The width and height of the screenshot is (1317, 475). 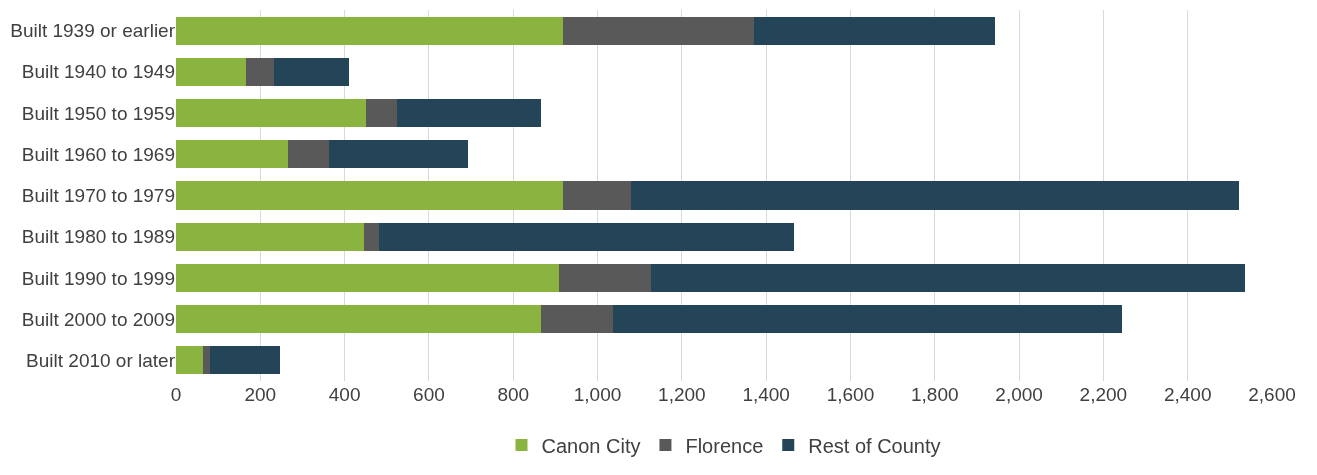 I want to click on legend-label: Florence, so click(x=724, y=445).